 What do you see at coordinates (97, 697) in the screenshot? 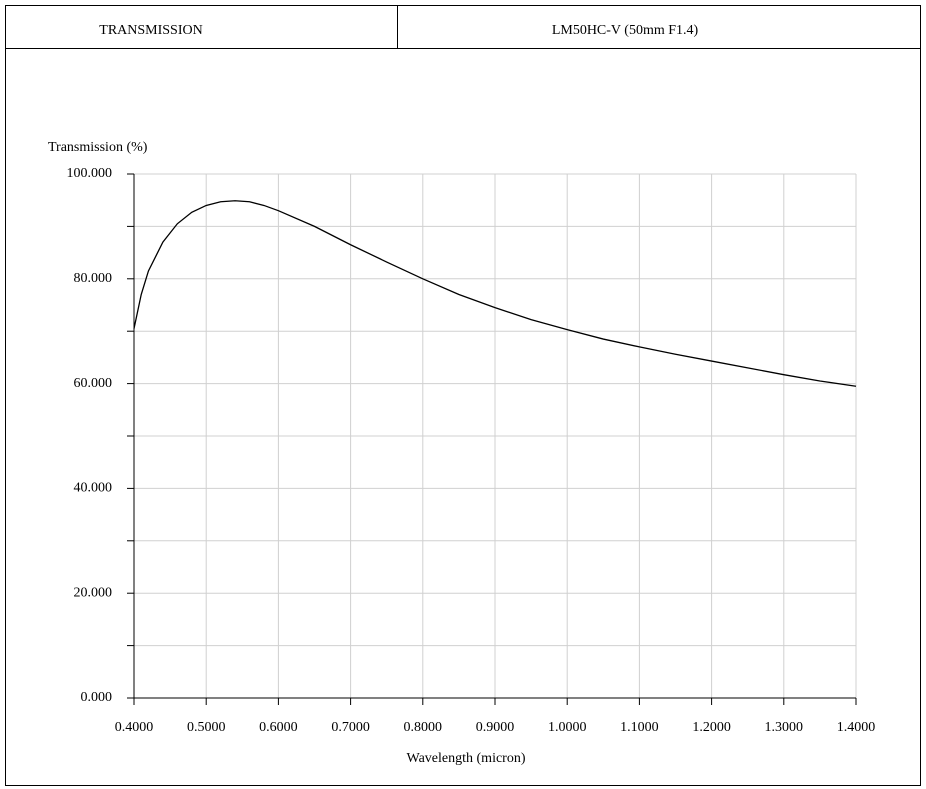
I see `y-tick-label: 0.000` at bounding box center [97, 697].